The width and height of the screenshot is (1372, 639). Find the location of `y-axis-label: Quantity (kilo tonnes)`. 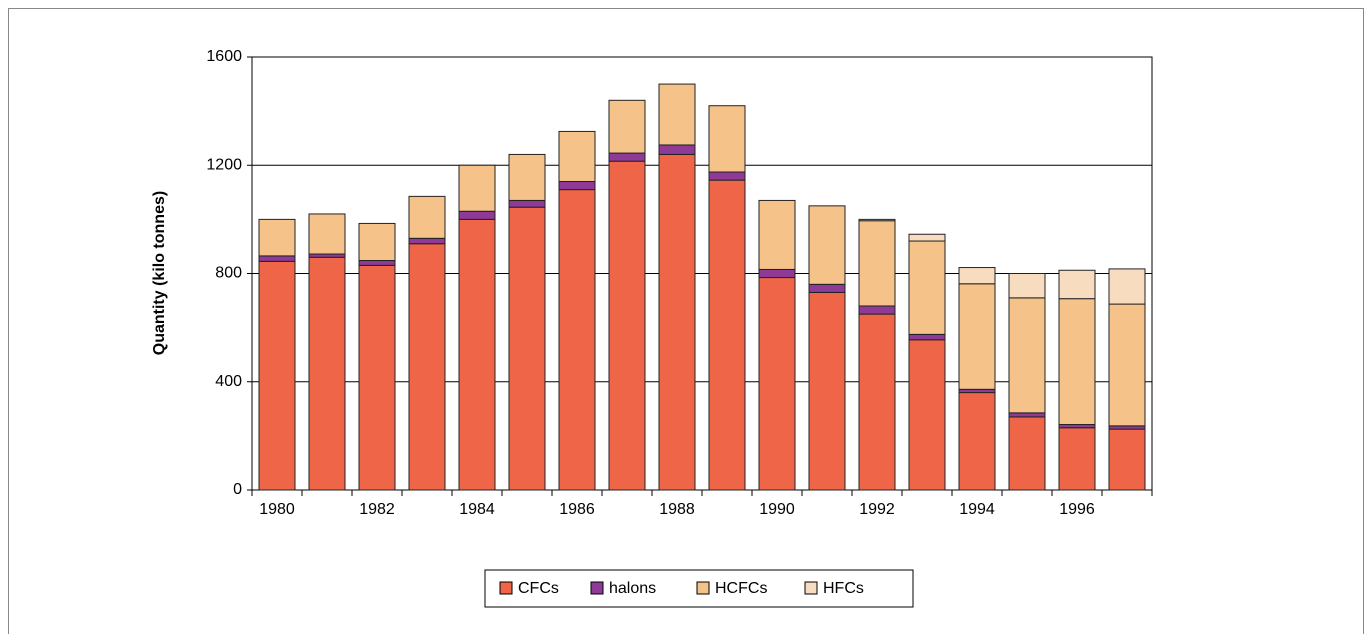

y-axis-label: Quantity (kilo tonnes) is located at coordinates (159, 273).